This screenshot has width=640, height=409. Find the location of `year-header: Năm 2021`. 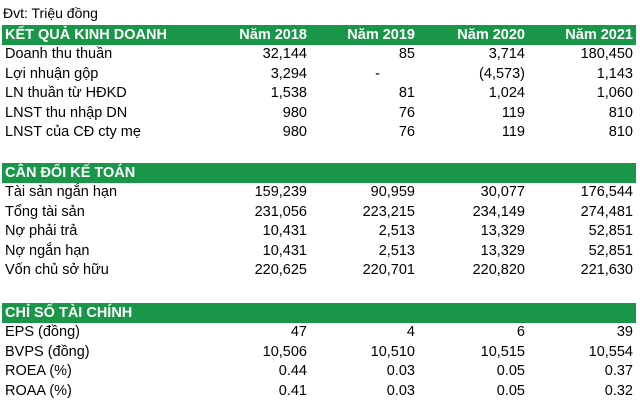

year-header: Năm 2021 is located at coordinates (582, 35).